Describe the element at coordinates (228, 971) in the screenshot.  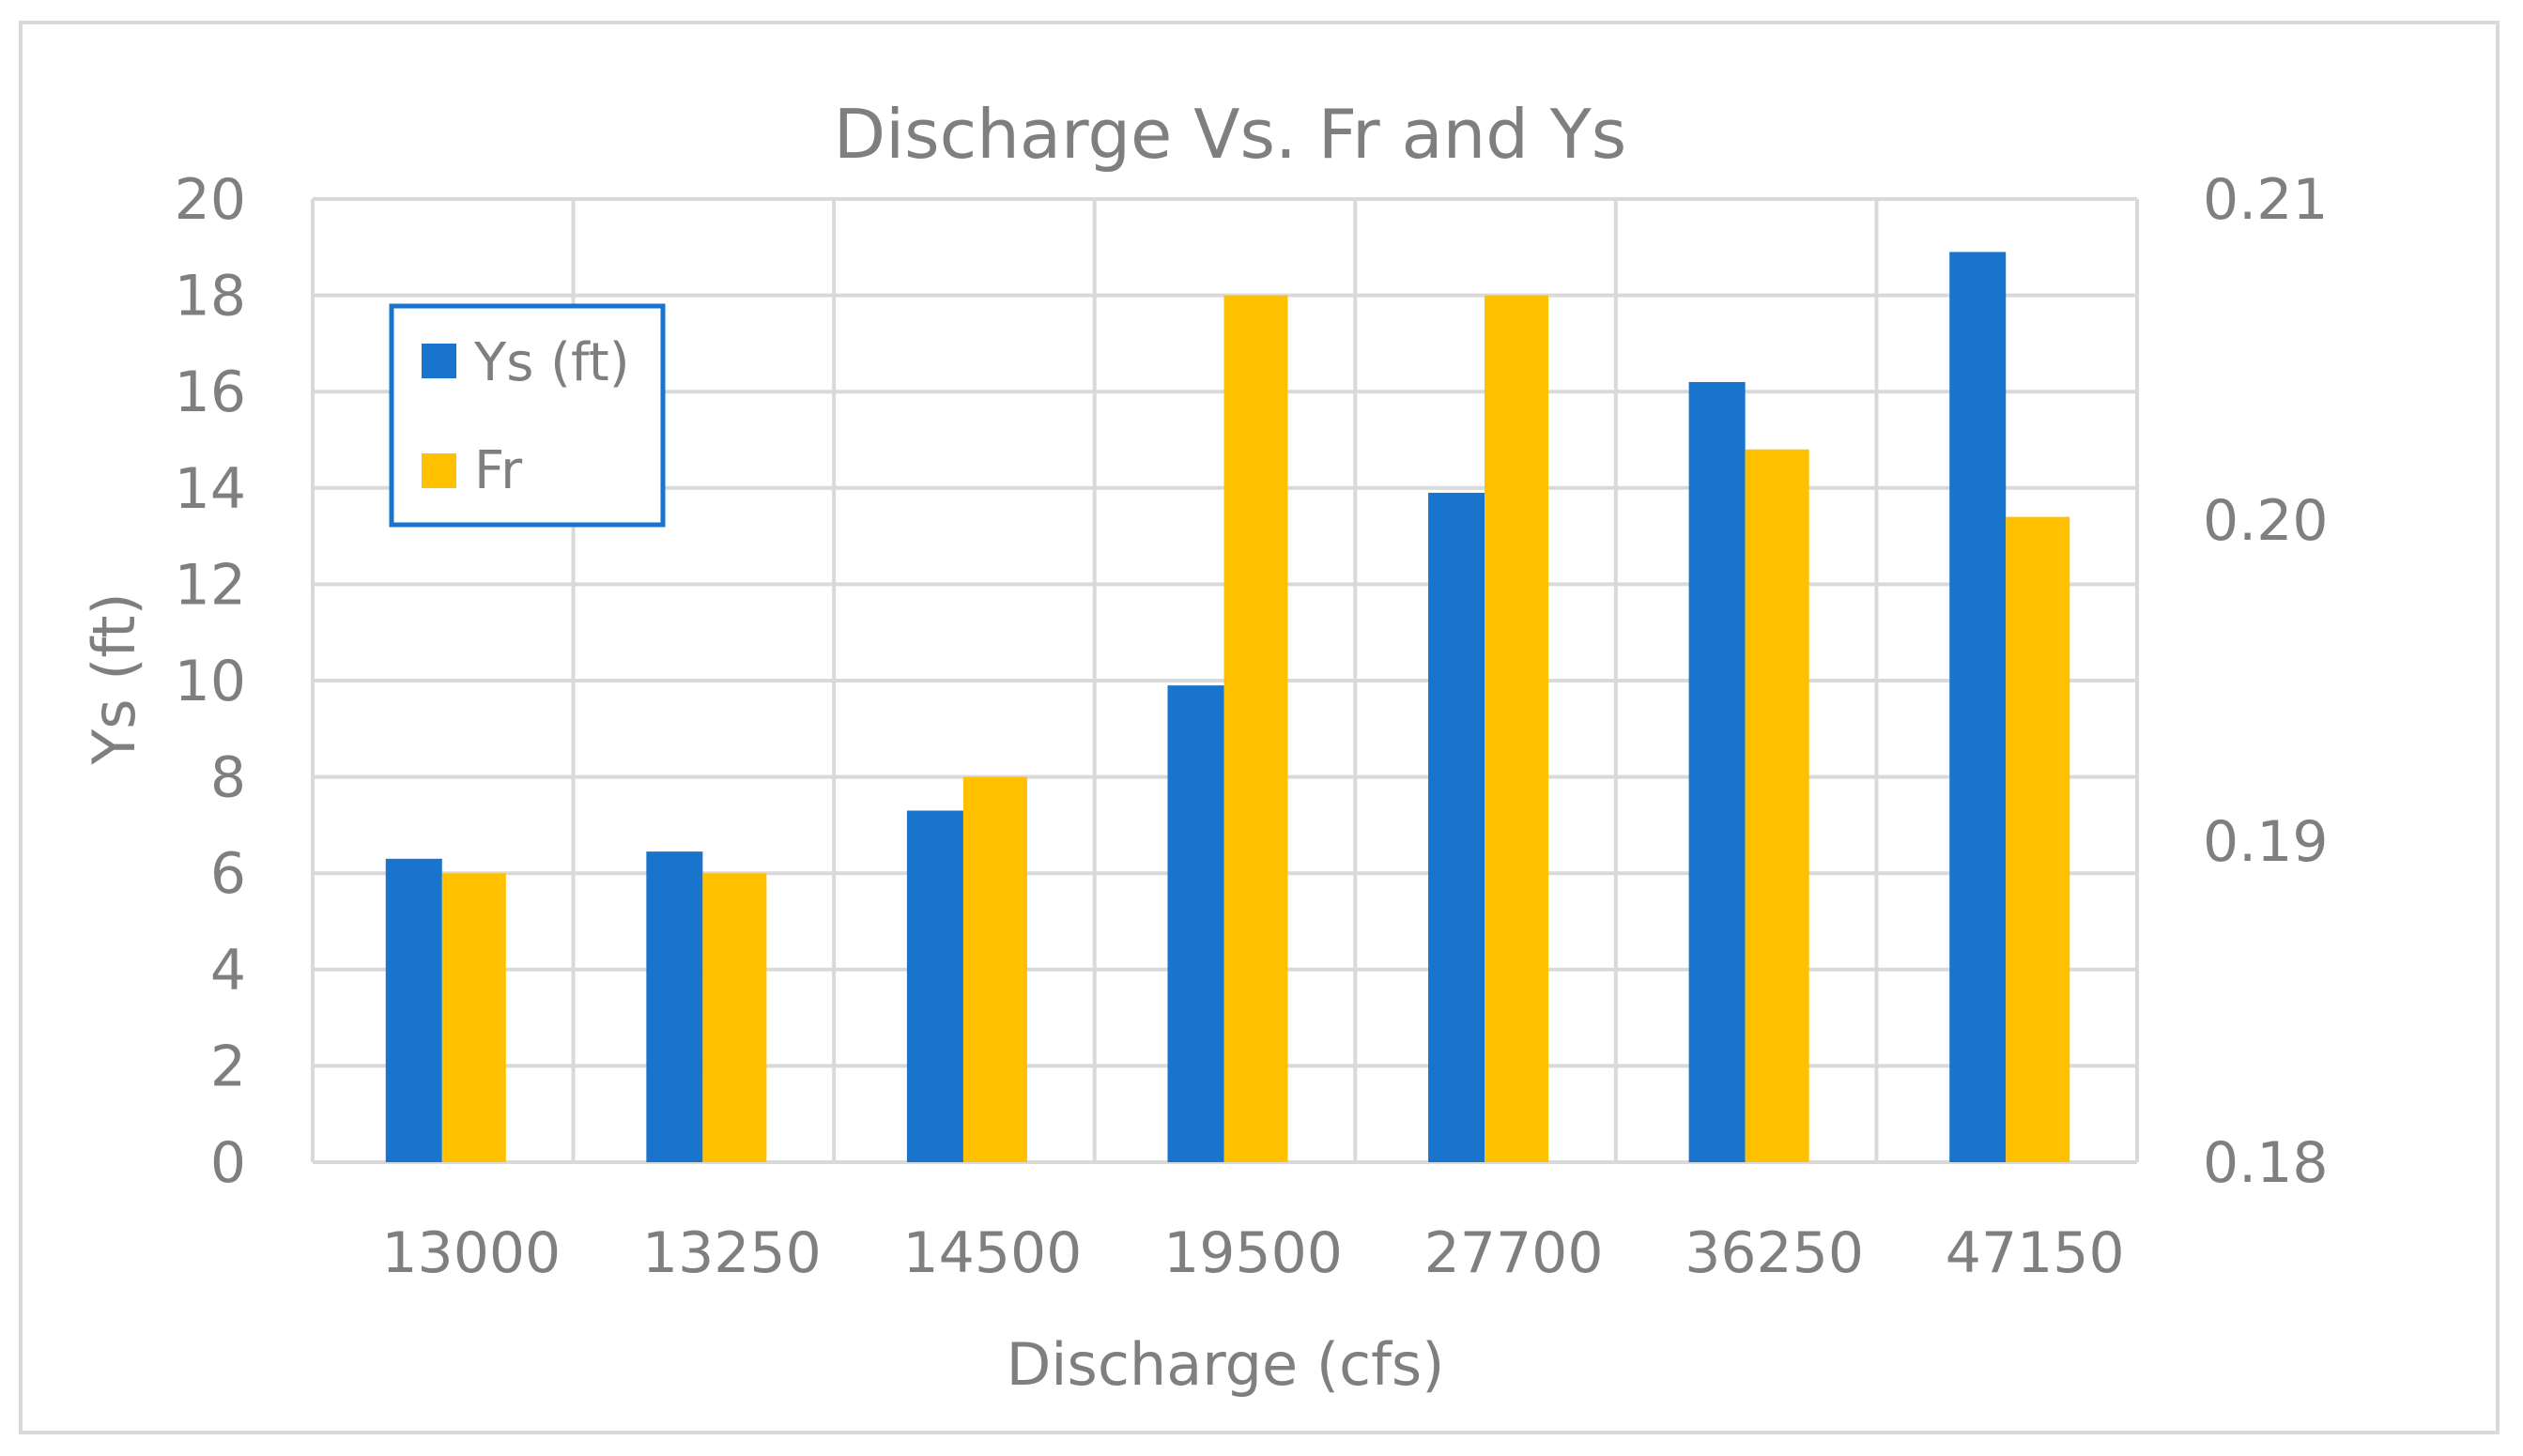
I see `y-tick-label: 4` at that location.